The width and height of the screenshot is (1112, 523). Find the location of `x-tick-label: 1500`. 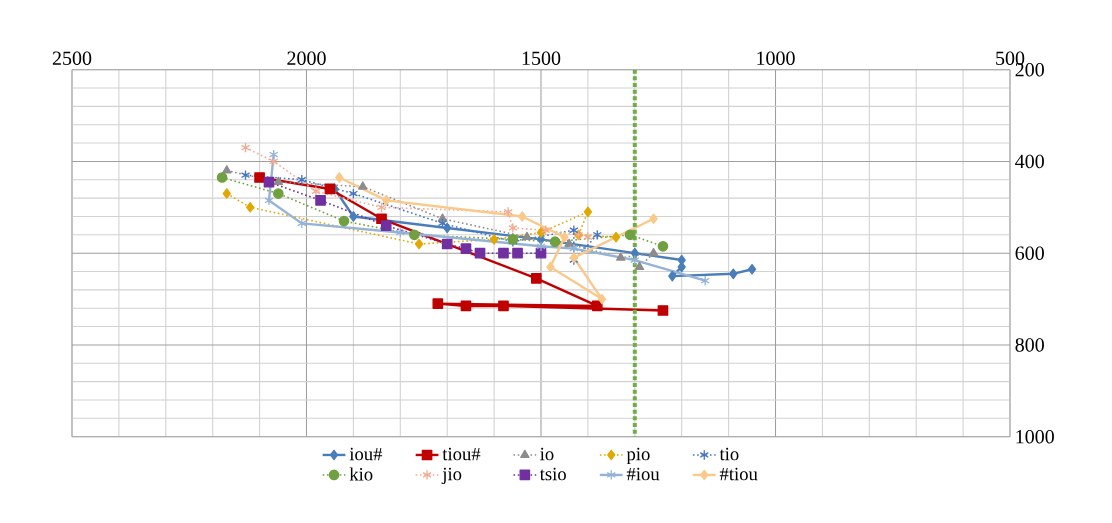

x-tick-label: 1500 is located at coordinates (541, 58).